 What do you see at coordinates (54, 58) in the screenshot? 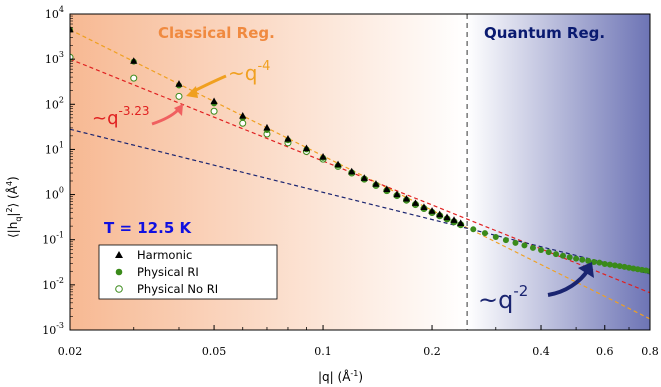
I see `y-tick-label: 10³` at bounding box center [54, 58].